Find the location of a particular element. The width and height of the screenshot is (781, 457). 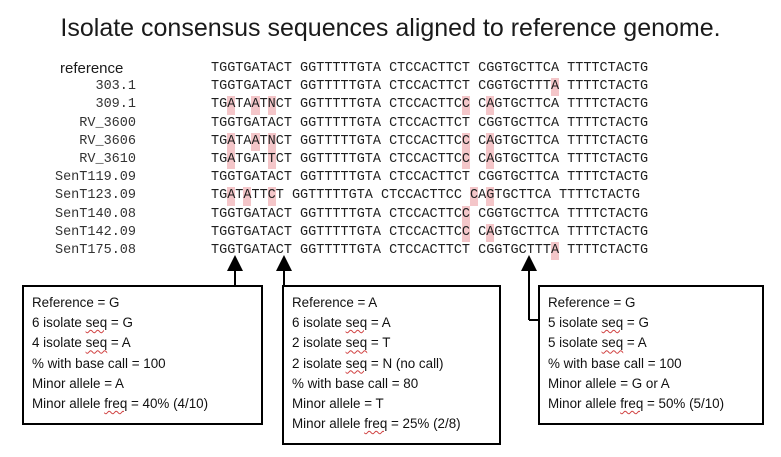

callout-text: = 25% (2/8) is located at coordinates (424, 424).